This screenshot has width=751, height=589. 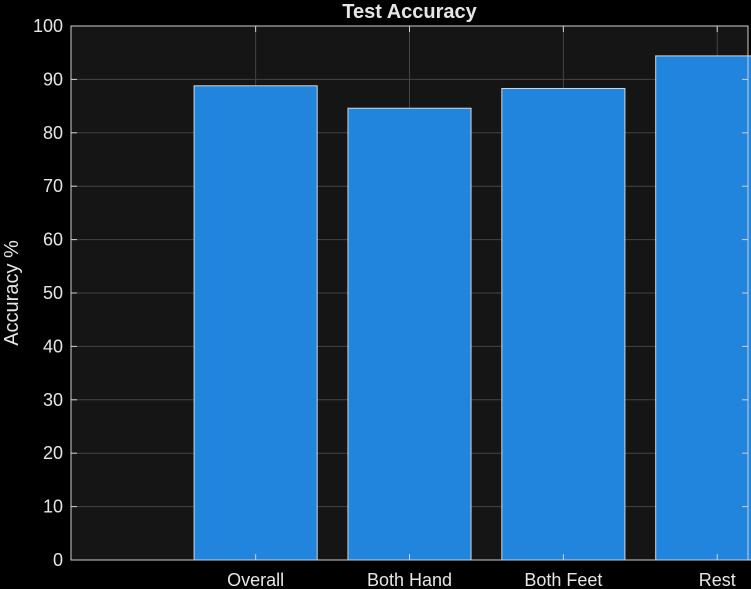 I want to click on y-tick-label: 60, so click(x=53, y=240).